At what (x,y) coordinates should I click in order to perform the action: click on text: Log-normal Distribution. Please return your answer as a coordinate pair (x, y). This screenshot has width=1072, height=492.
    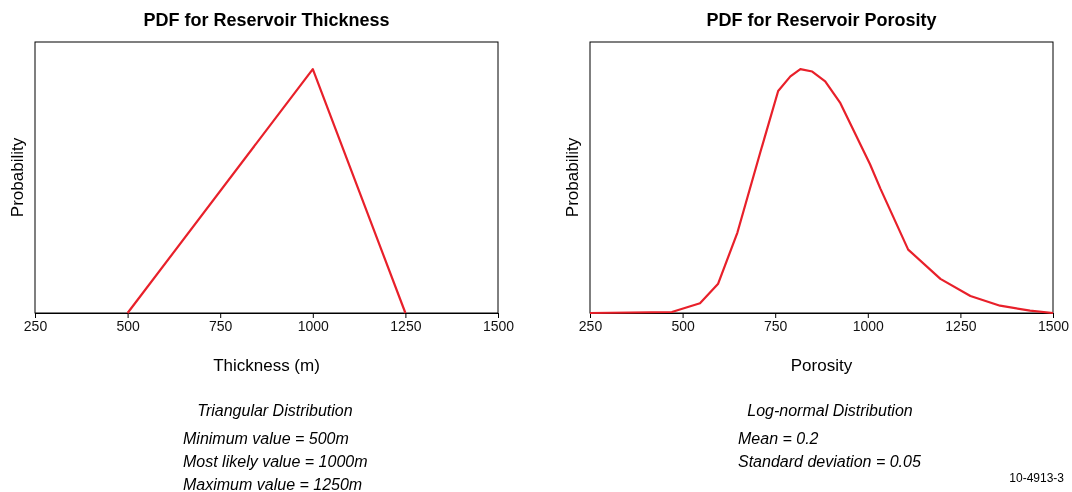
    Looking at the image, I should click on (830, 410).